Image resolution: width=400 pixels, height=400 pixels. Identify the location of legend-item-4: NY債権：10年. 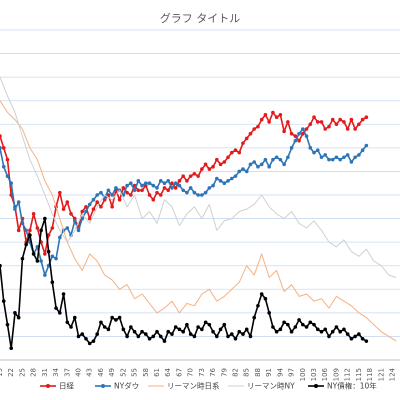
(342, 386).